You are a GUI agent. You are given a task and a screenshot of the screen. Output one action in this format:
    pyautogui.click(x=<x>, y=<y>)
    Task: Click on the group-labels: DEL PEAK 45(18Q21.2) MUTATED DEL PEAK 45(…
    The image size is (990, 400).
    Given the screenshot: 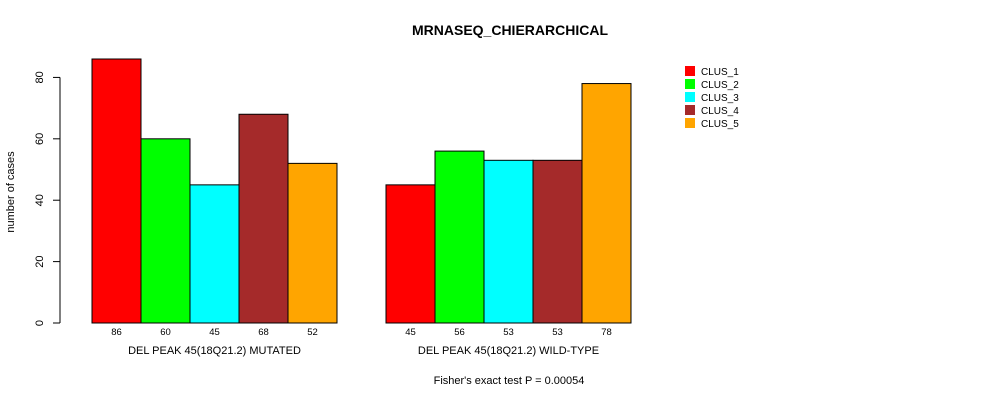 What is the action you would take?
    pyautogui.click(x=363, y=351)
    